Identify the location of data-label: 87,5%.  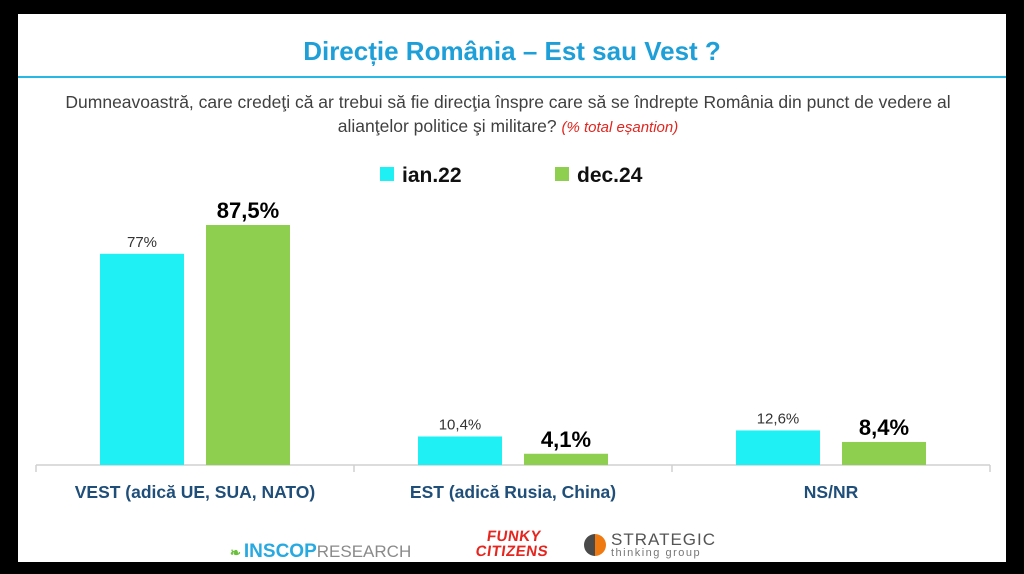
(248, 210).